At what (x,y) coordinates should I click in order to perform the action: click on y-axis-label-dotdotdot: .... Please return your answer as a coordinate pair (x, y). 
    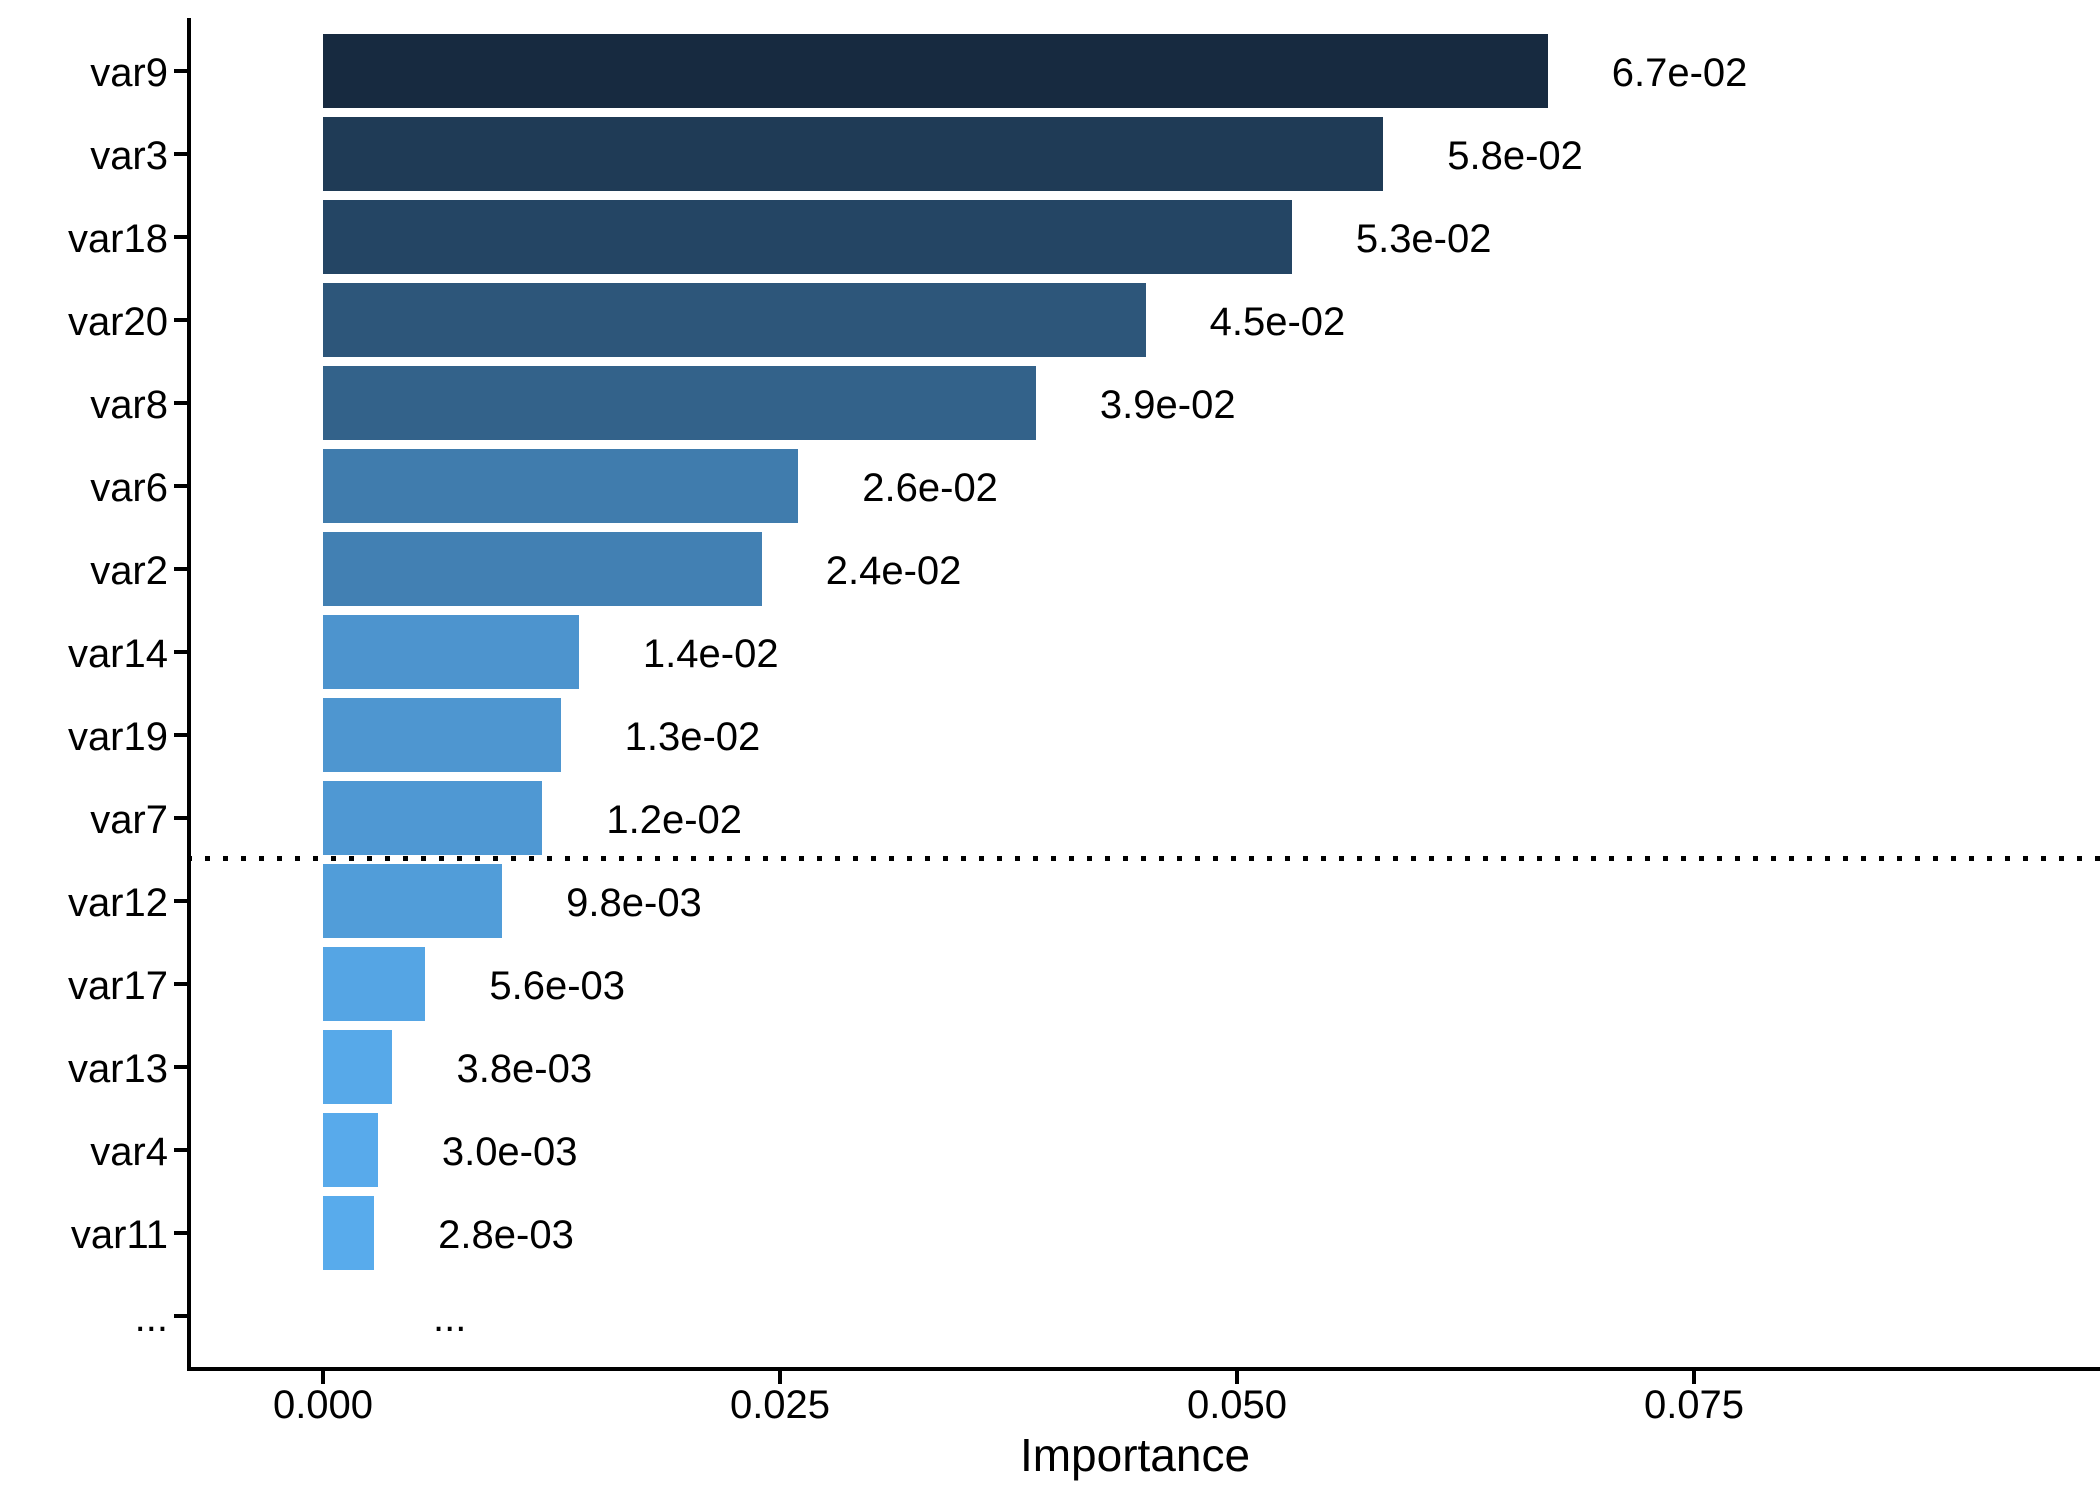
    Looking at the image, I should click on (151, 1318).